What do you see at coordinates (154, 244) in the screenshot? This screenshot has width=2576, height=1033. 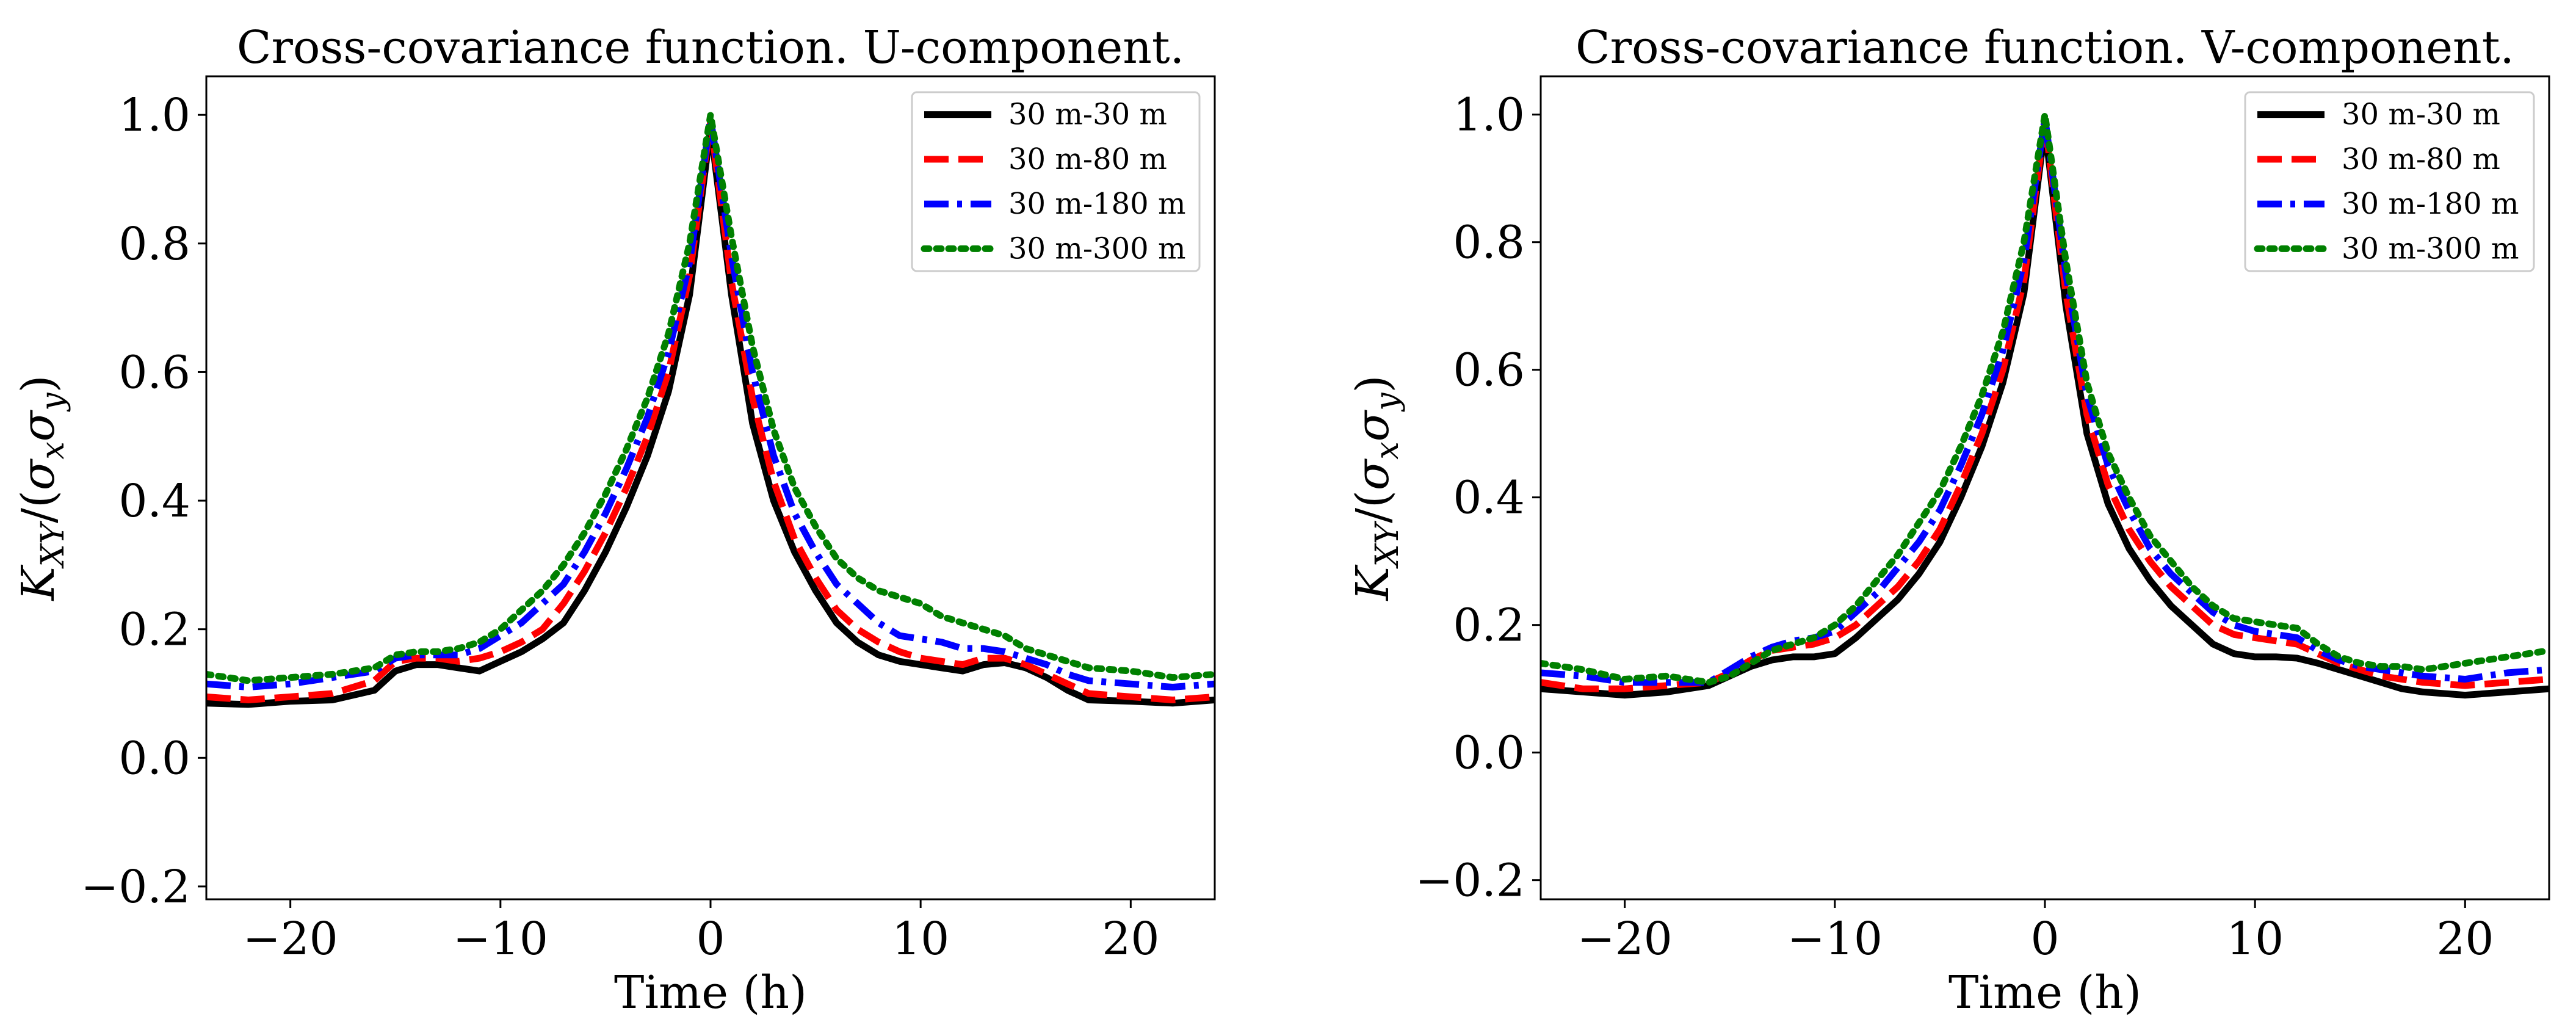 I see `u-panel-y-tick-label: 0.8` at bounding box center [154, 244].